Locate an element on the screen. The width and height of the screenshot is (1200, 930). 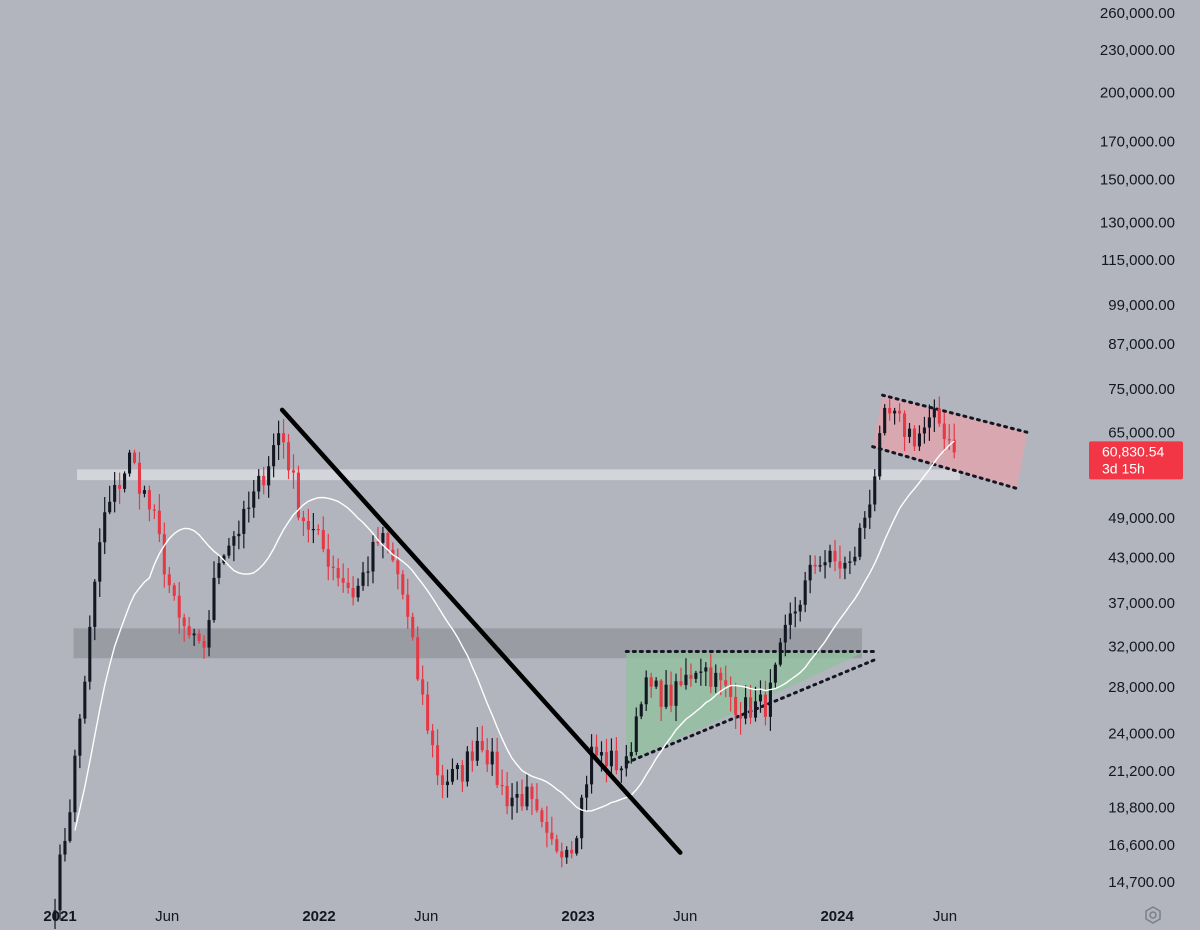
descending-channel-fill is located at coordinates (950, 442).